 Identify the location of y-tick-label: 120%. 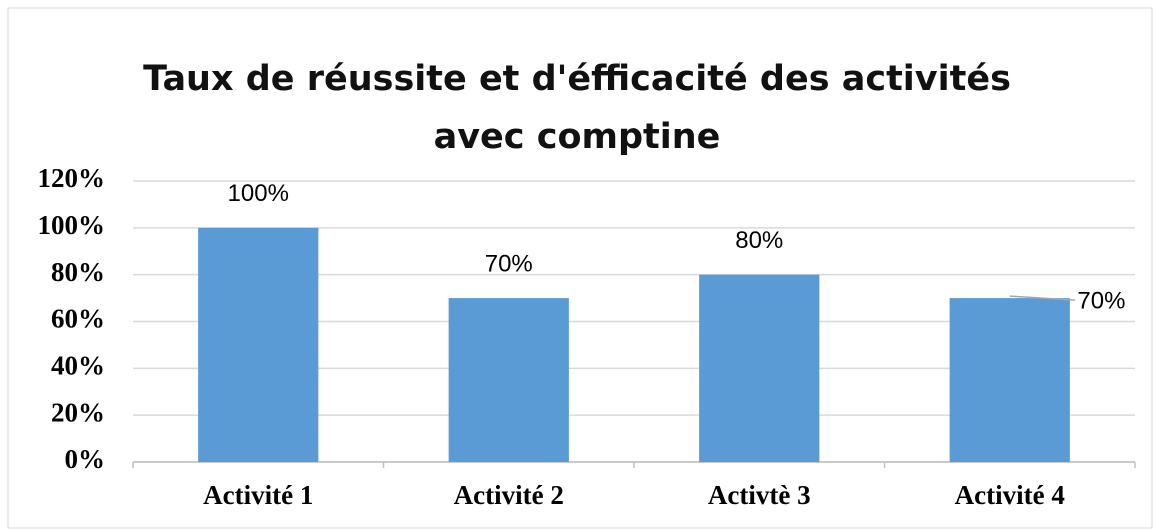
(72, 178).